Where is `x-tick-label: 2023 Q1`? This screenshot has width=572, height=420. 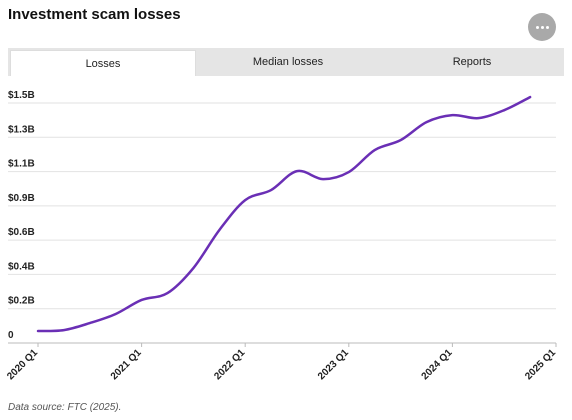 x-tick-label: 2023 Q1 is located at coordinates (333, 364).